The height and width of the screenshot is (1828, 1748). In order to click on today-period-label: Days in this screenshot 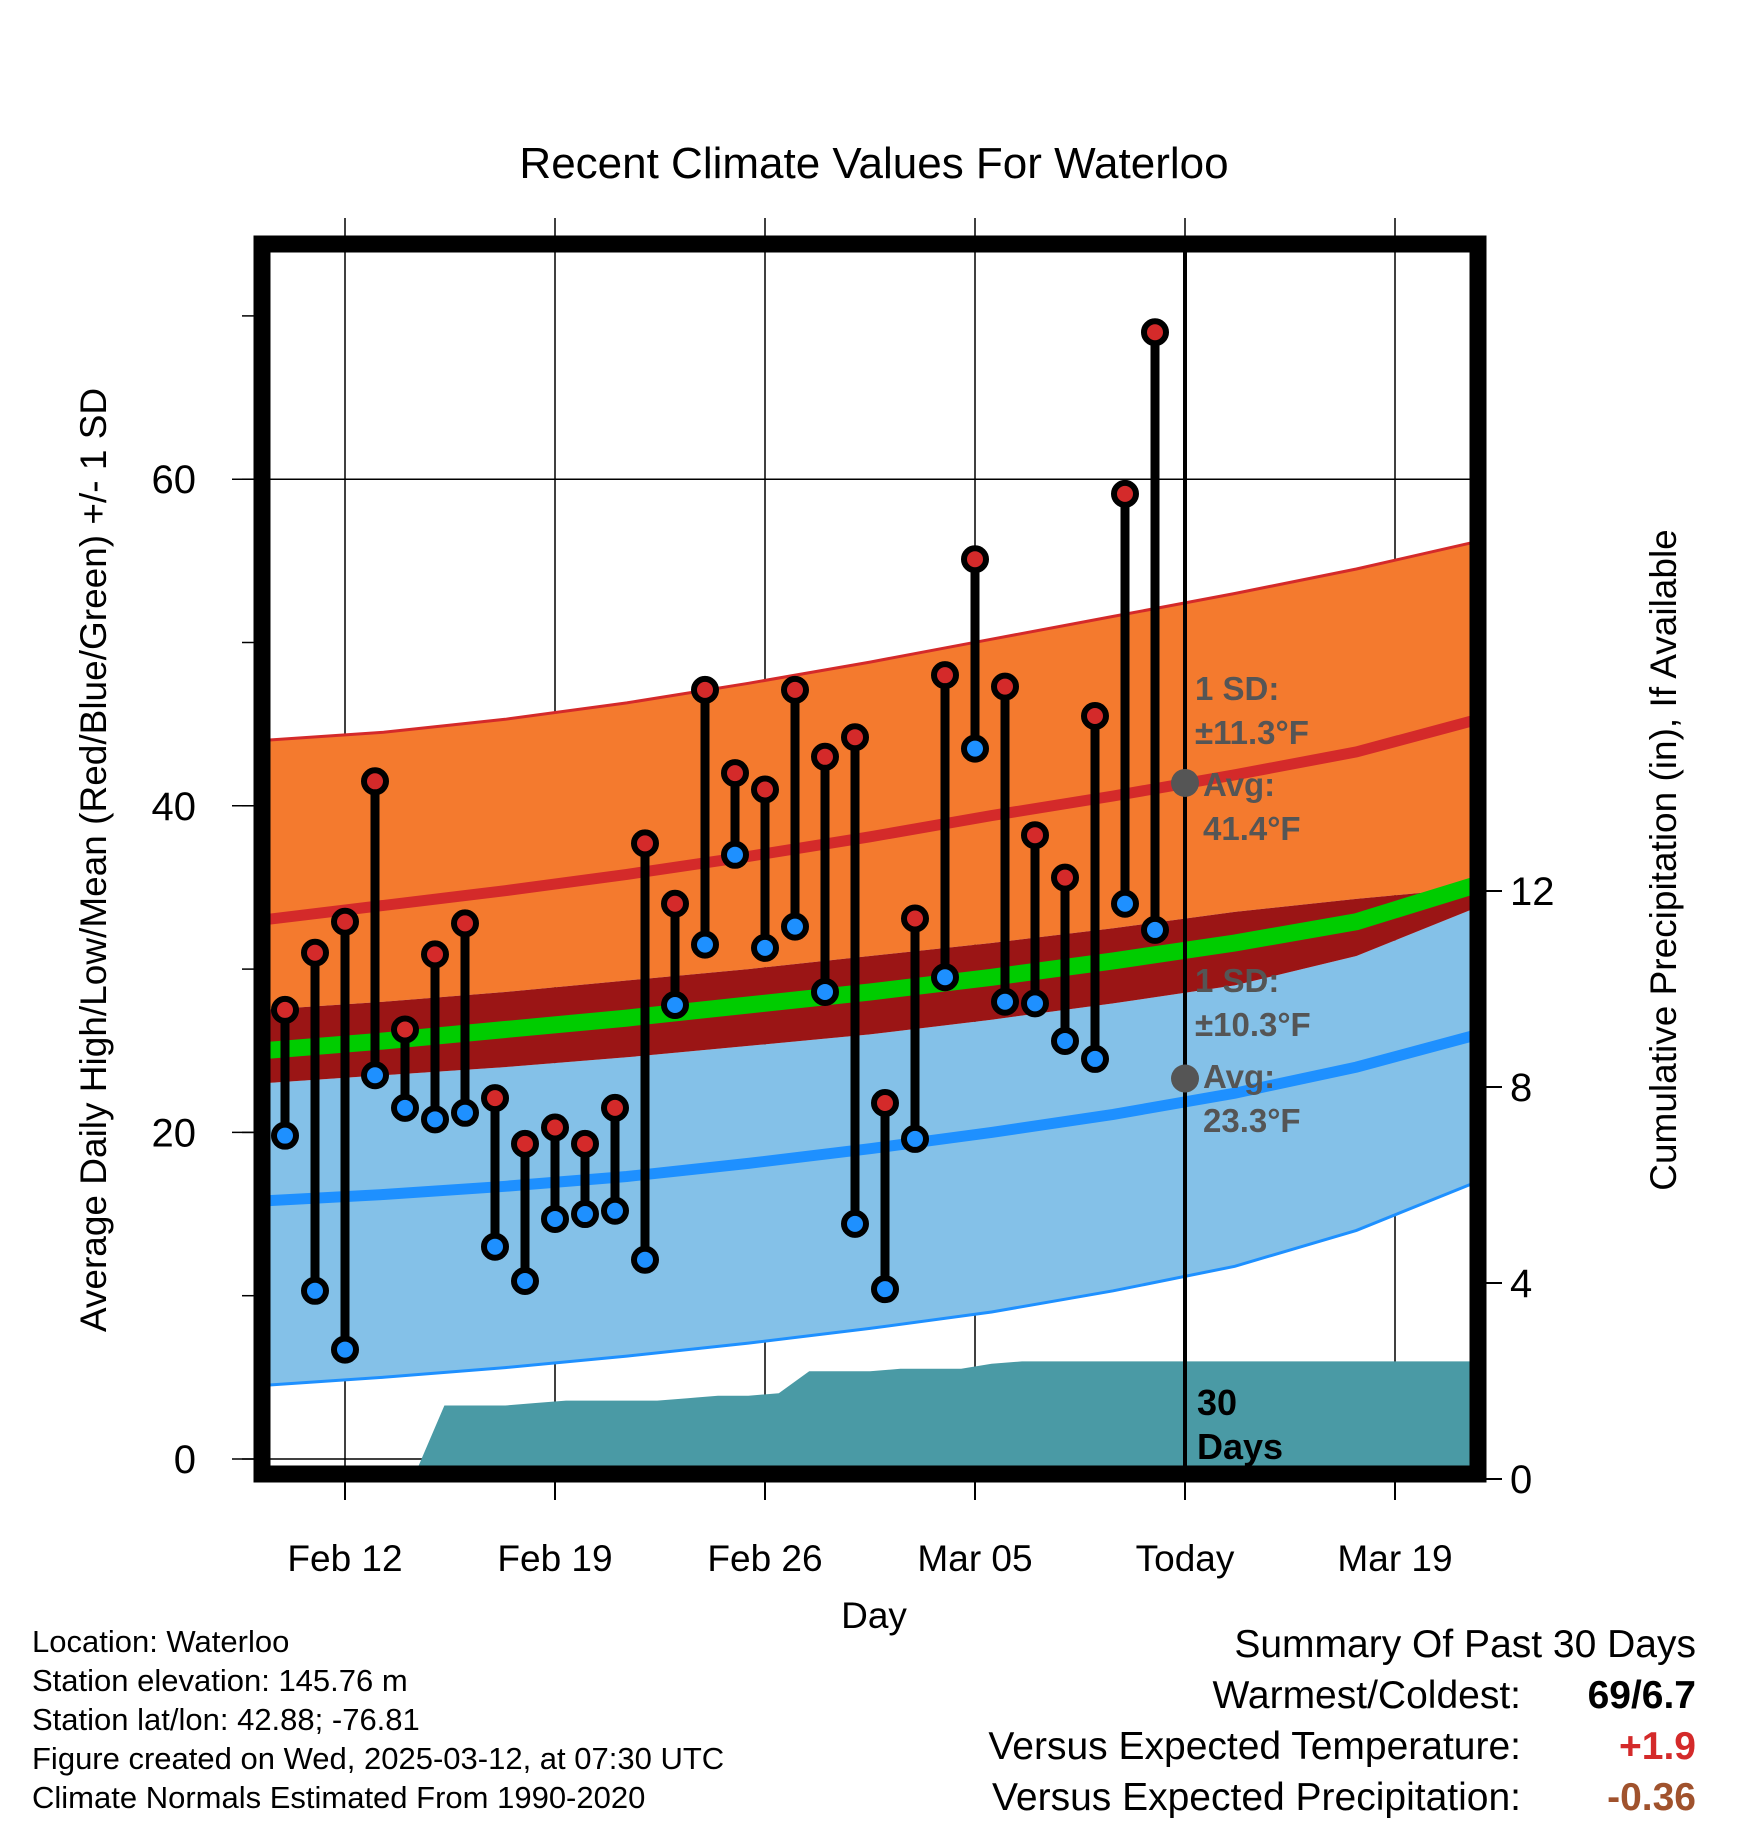, I will do `click(1240, 1446)`.